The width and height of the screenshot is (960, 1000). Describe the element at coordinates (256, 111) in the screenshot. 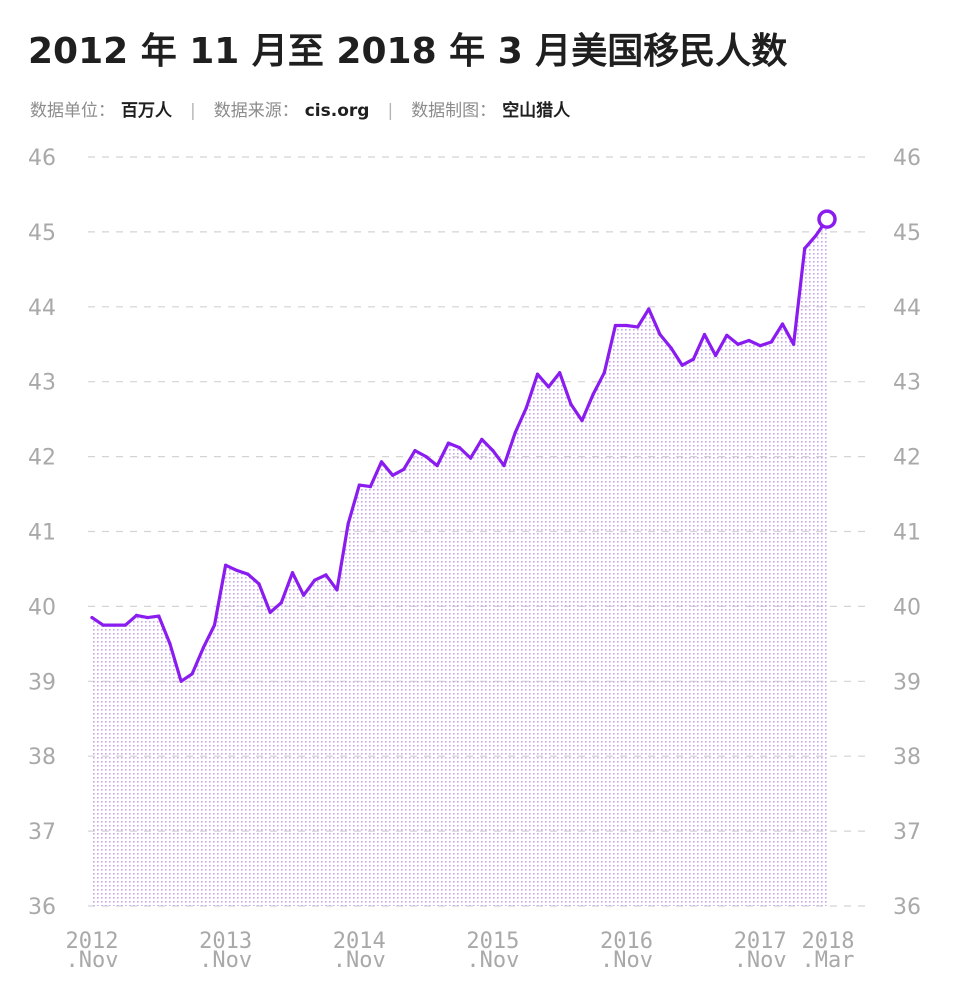

I see `source-label: 数据来源：` at that location.